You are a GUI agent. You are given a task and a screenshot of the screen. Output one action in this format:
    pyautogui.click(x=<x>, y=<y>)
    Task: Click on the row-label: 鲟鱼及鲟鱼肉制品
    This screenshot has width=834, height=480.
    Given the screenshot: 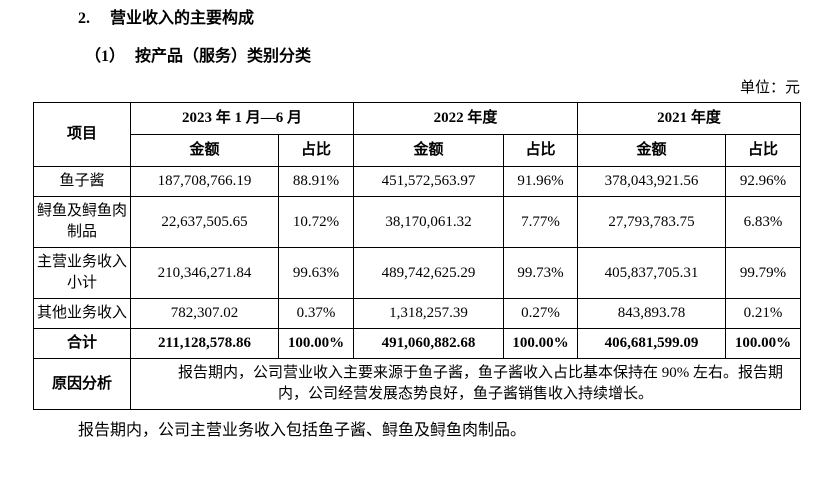 What is the action you would take?
    pyautogui.click(x=82, y=222)
    